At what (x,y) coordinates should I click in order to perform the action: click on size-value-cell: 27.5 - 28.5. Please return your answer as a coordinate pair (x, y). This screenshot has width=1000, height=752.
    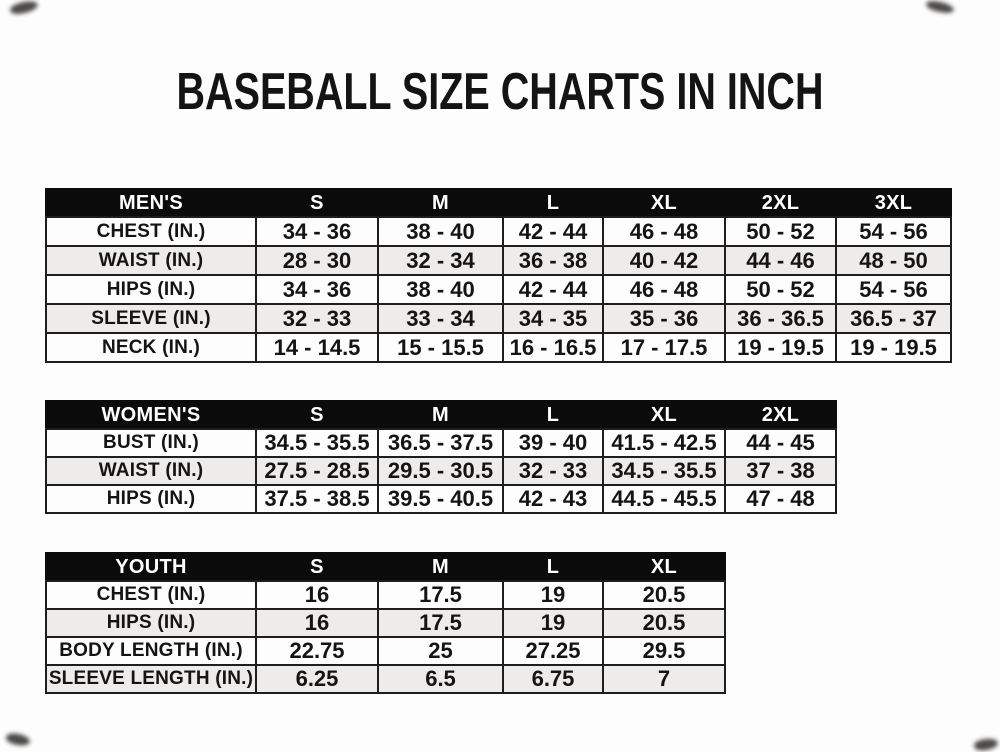
    Looking at the image, I should click on (317, 471).